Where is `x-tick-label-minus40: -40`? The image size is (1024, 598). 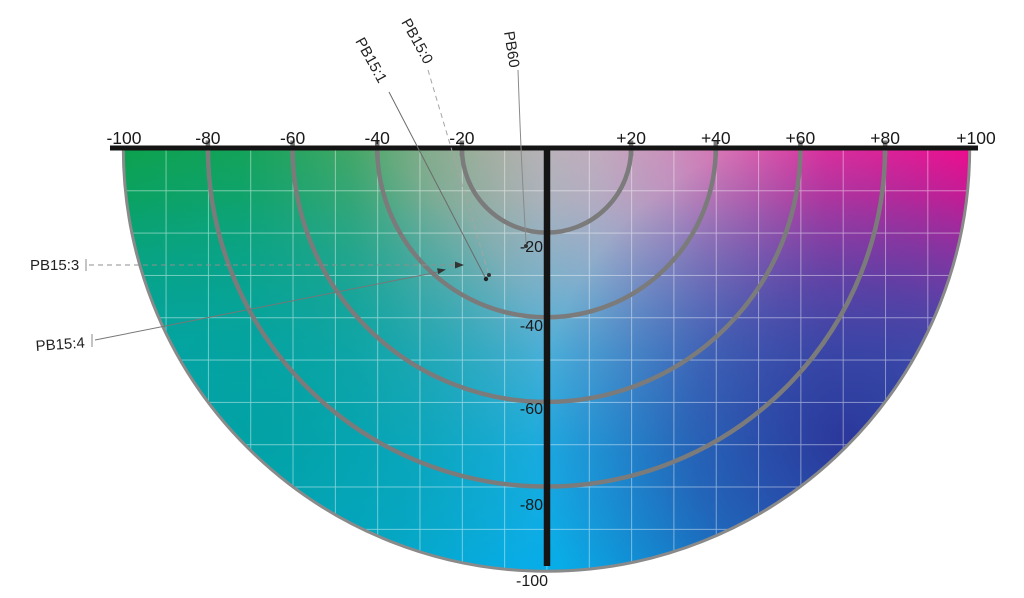 x-tick-label-minus40: -40 is located at coordinates (378, 138).